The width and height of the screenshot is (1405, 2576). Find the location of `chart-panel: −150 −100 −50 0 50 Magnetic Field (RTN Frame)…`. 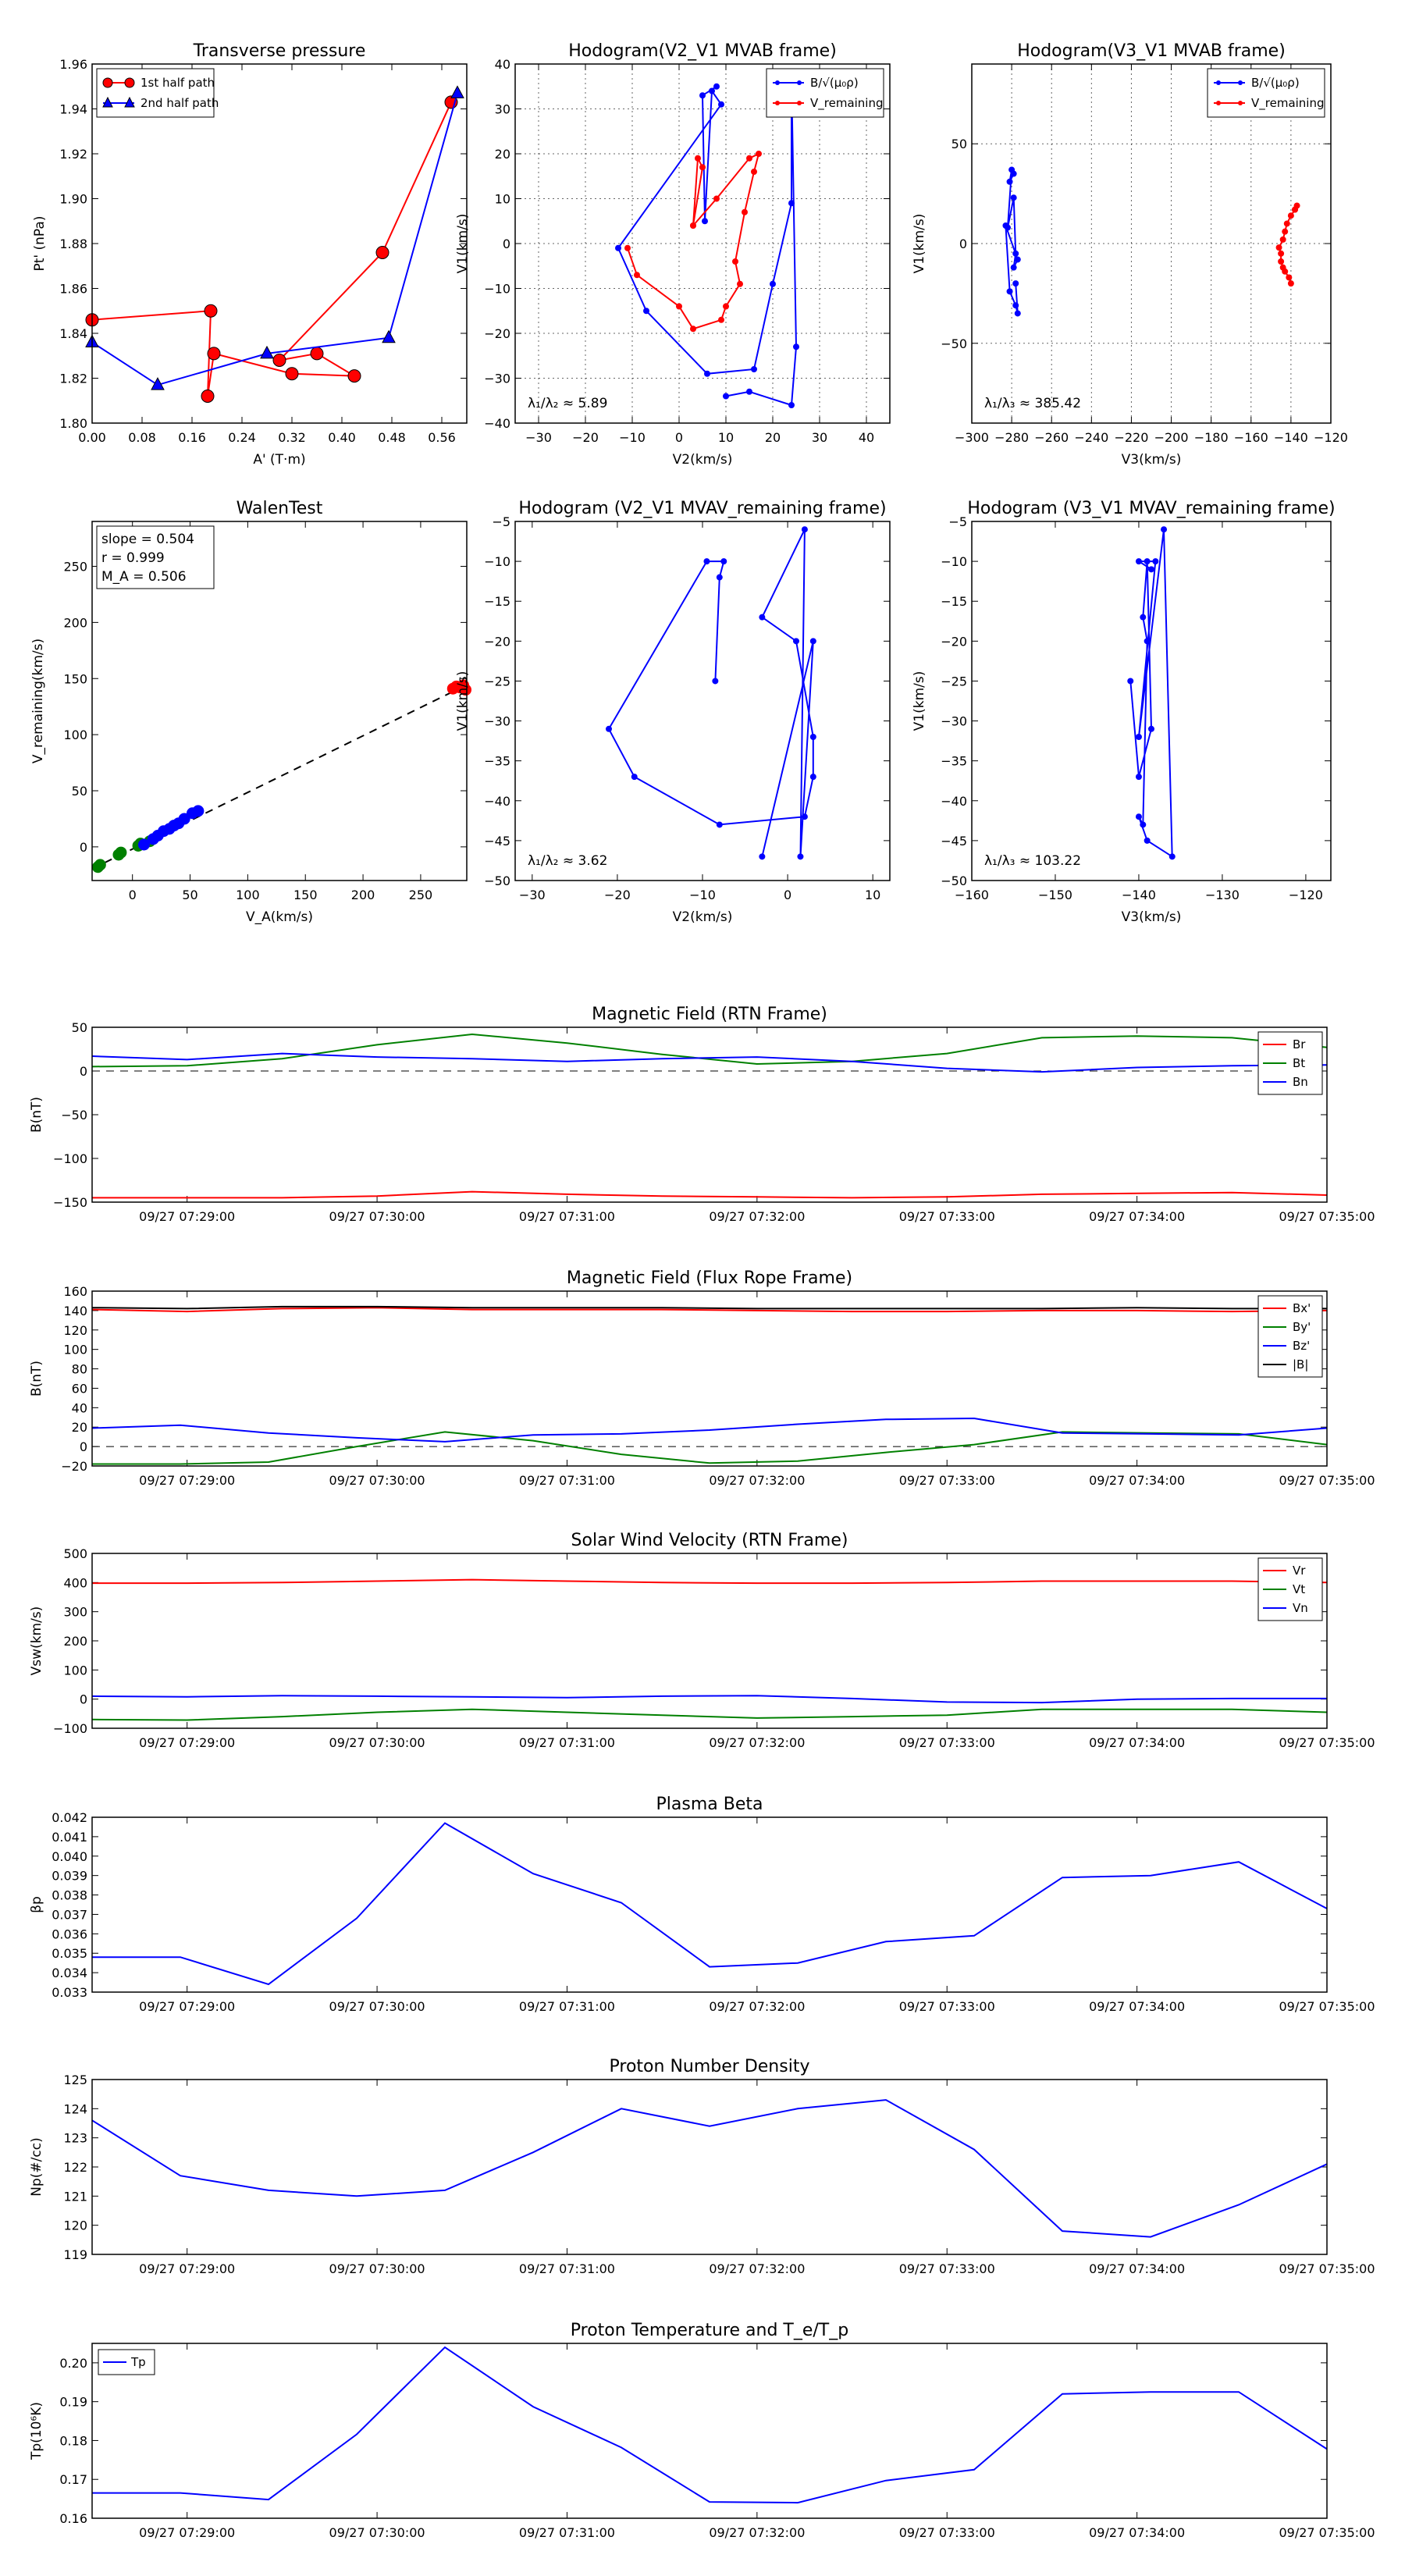

chart-panel: −150 −100 −50 0 50 Magnetic Field (RTN Frame)… is located at coordinates (702, 1114).